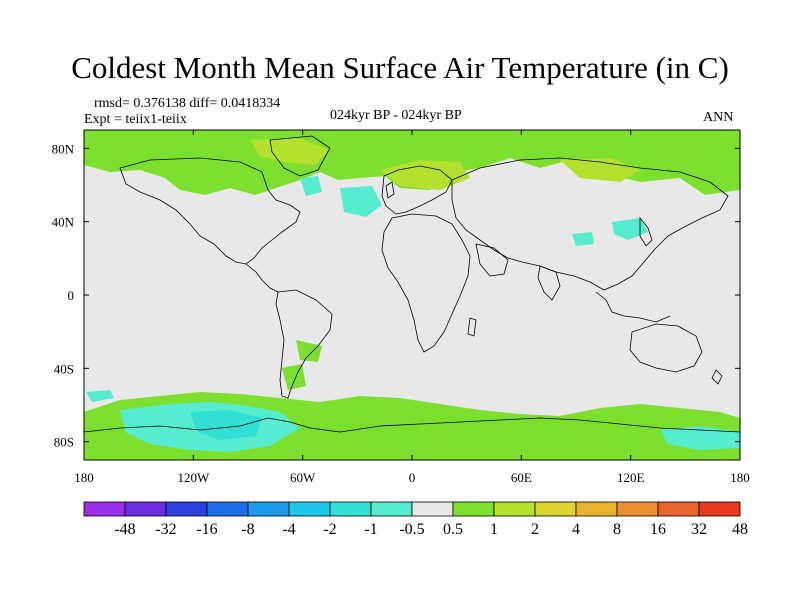 The height and width of the screenshot is (600, 800). Describe the element at coordinates (740, 529) in the screenshot. I see `colorbar-label: 48` at that location.